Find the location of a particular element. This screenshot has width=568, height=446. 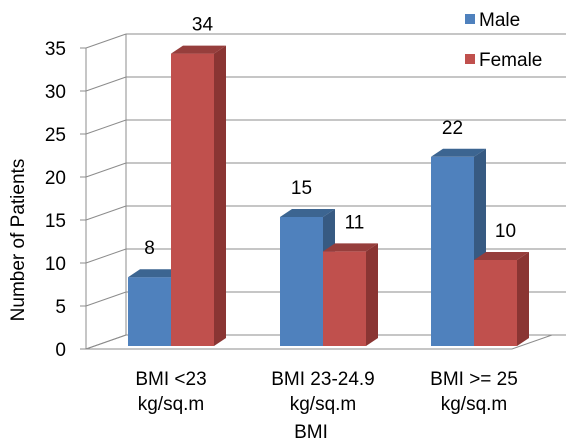

data-label: 10 is located at coordinates (505, 231).